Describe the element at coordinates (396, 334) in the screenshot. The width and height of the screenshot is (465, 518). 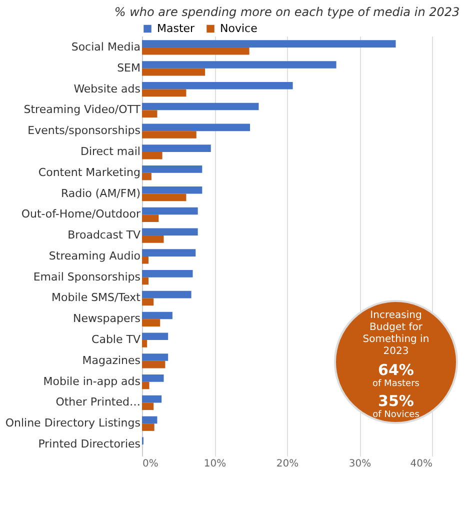
I see `annotation: Increasing Budget for Something in 2023` at that location.